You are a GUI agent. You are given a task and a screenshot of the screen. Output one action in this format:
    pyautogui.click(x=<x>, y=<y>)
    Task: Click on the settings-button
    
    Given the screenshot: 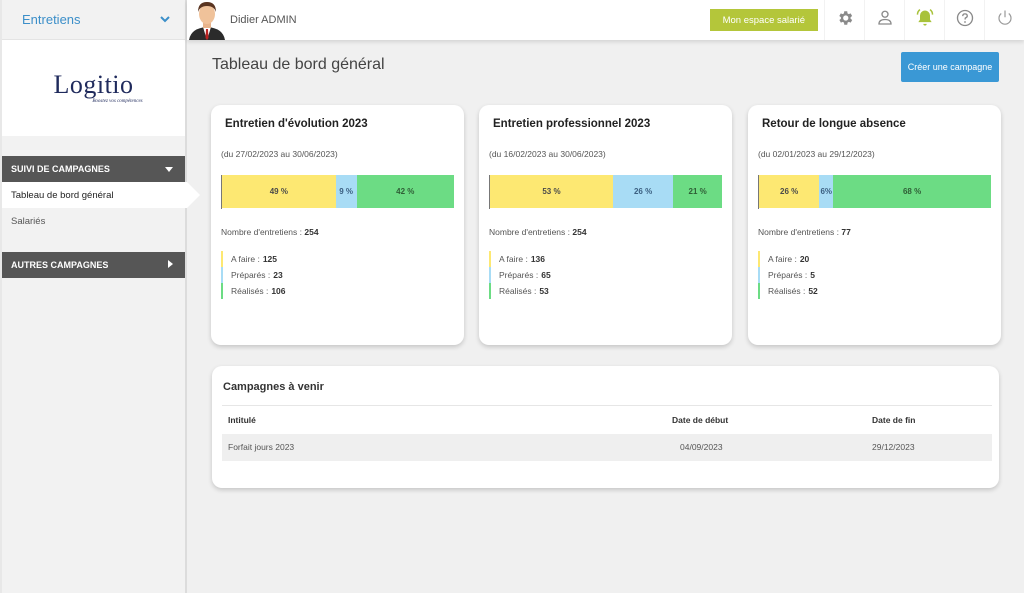 What is the action you would take?
    pyautogui.click(x=844, y=20)
    